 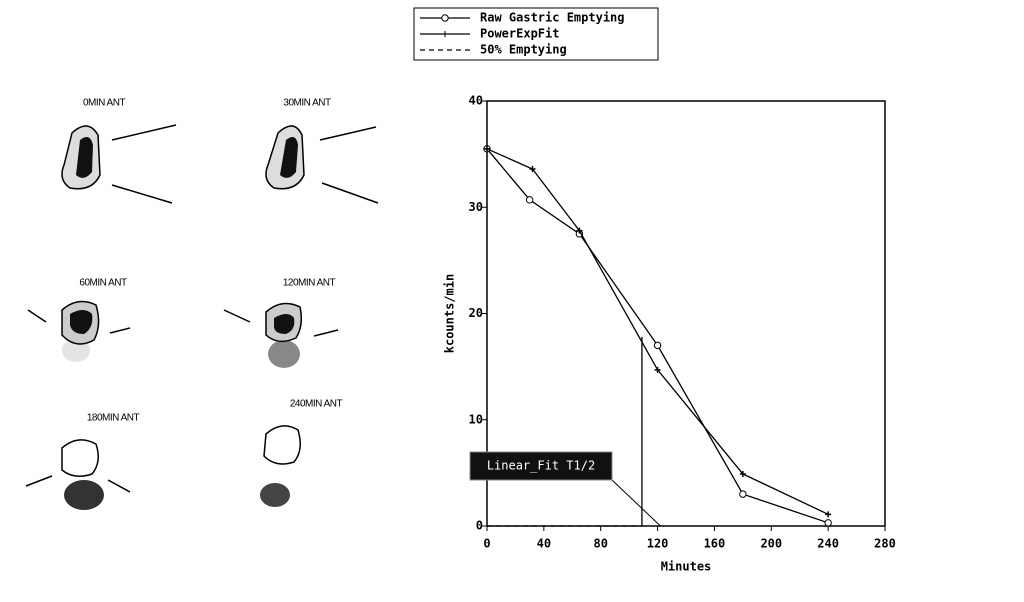 I want to click on x-tick-label: 240, so click(x=828, y=544).